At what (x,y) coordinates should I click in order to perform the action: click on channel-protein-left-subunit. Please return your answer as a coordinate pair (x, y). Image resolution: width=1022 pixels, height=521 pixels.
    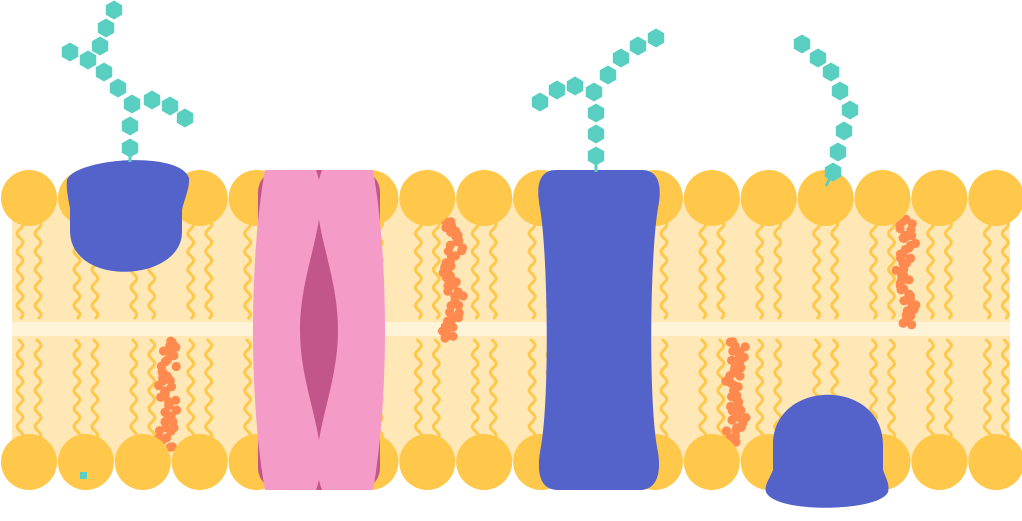
    Looking at the image, I should click on (287, 330).